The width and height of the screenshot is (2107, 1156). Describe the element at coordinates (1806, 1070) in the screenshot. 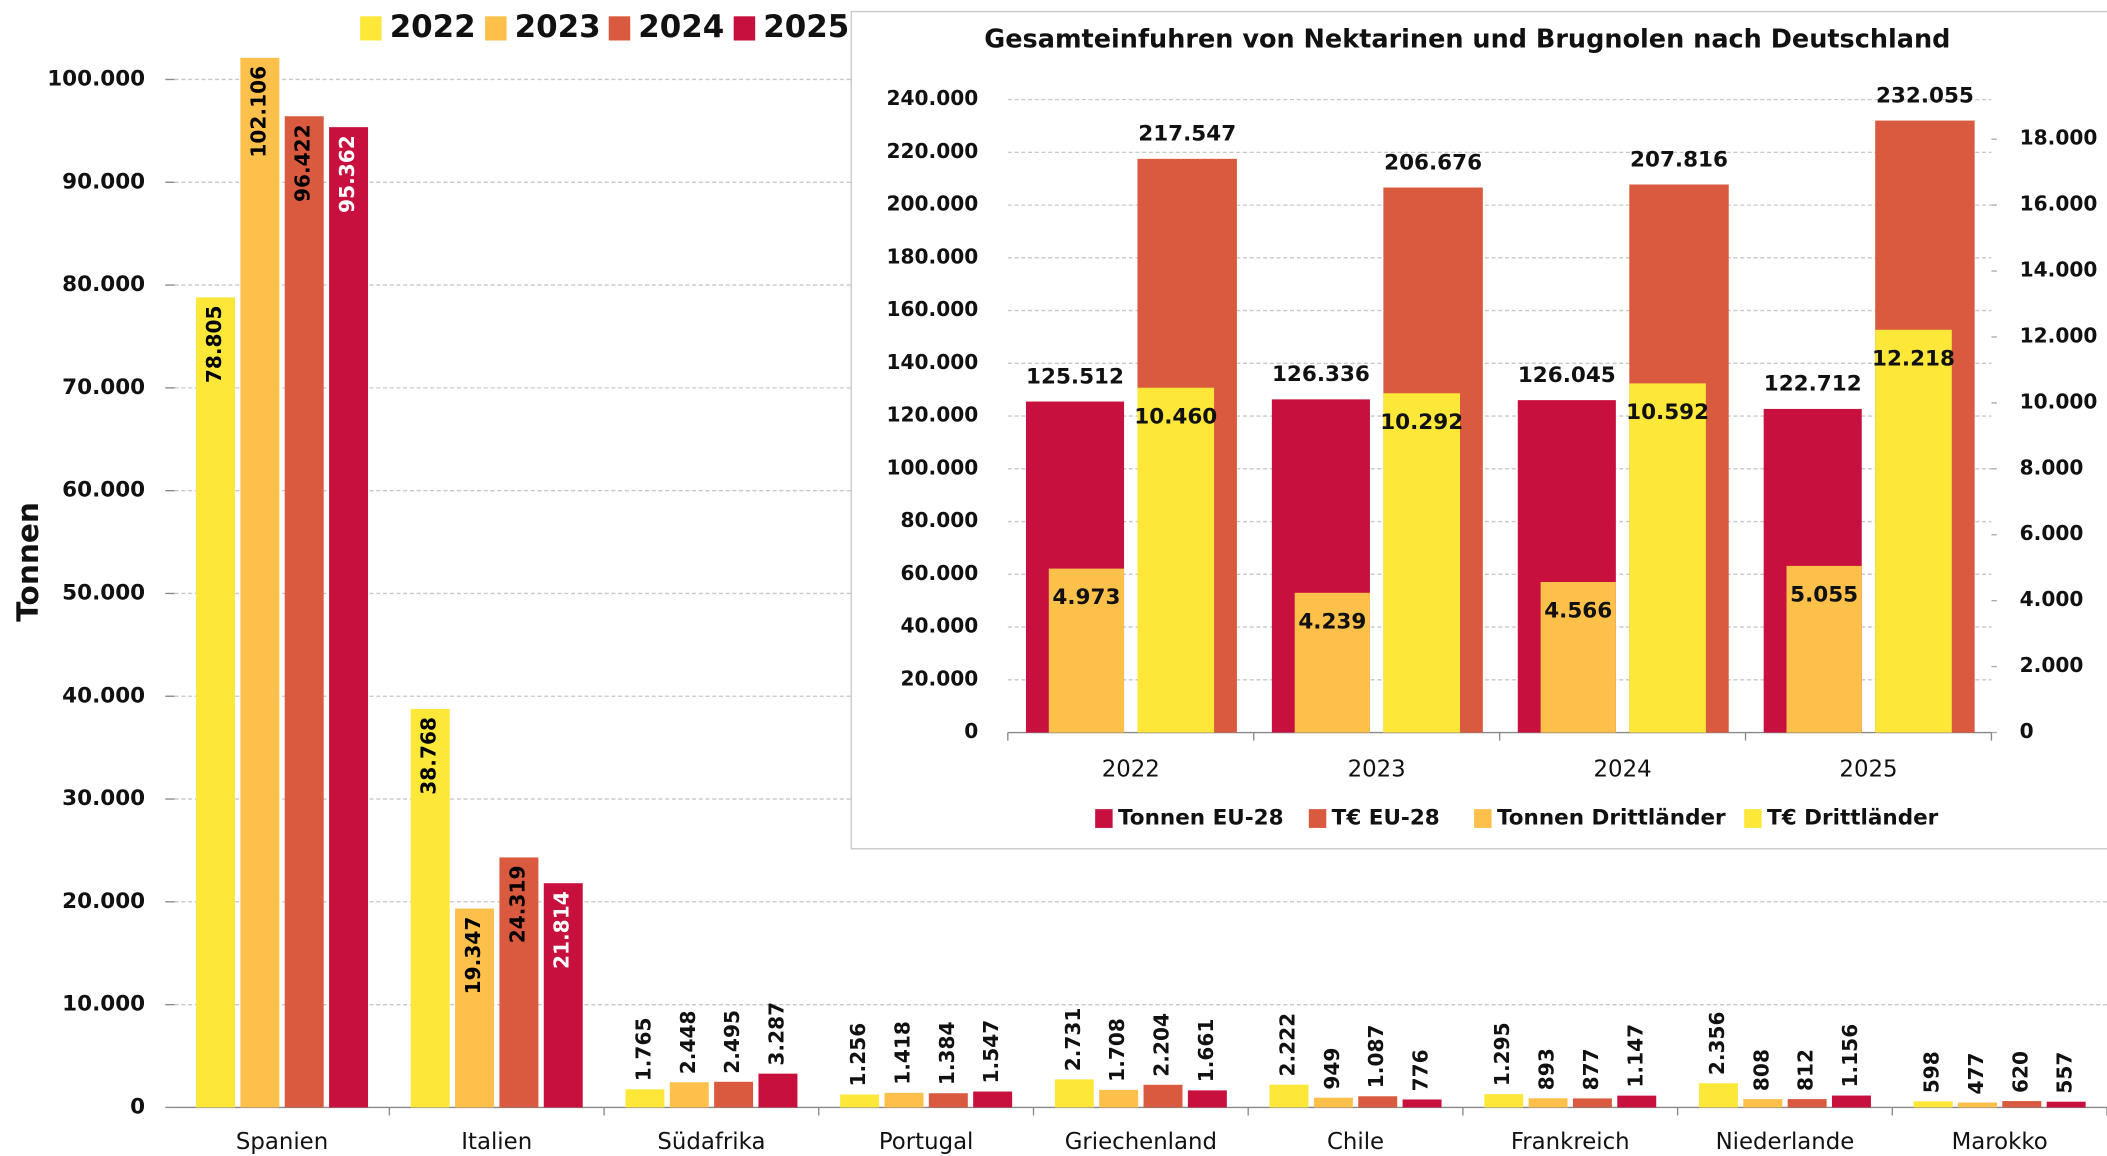

I see `value-label: 812` at that location.